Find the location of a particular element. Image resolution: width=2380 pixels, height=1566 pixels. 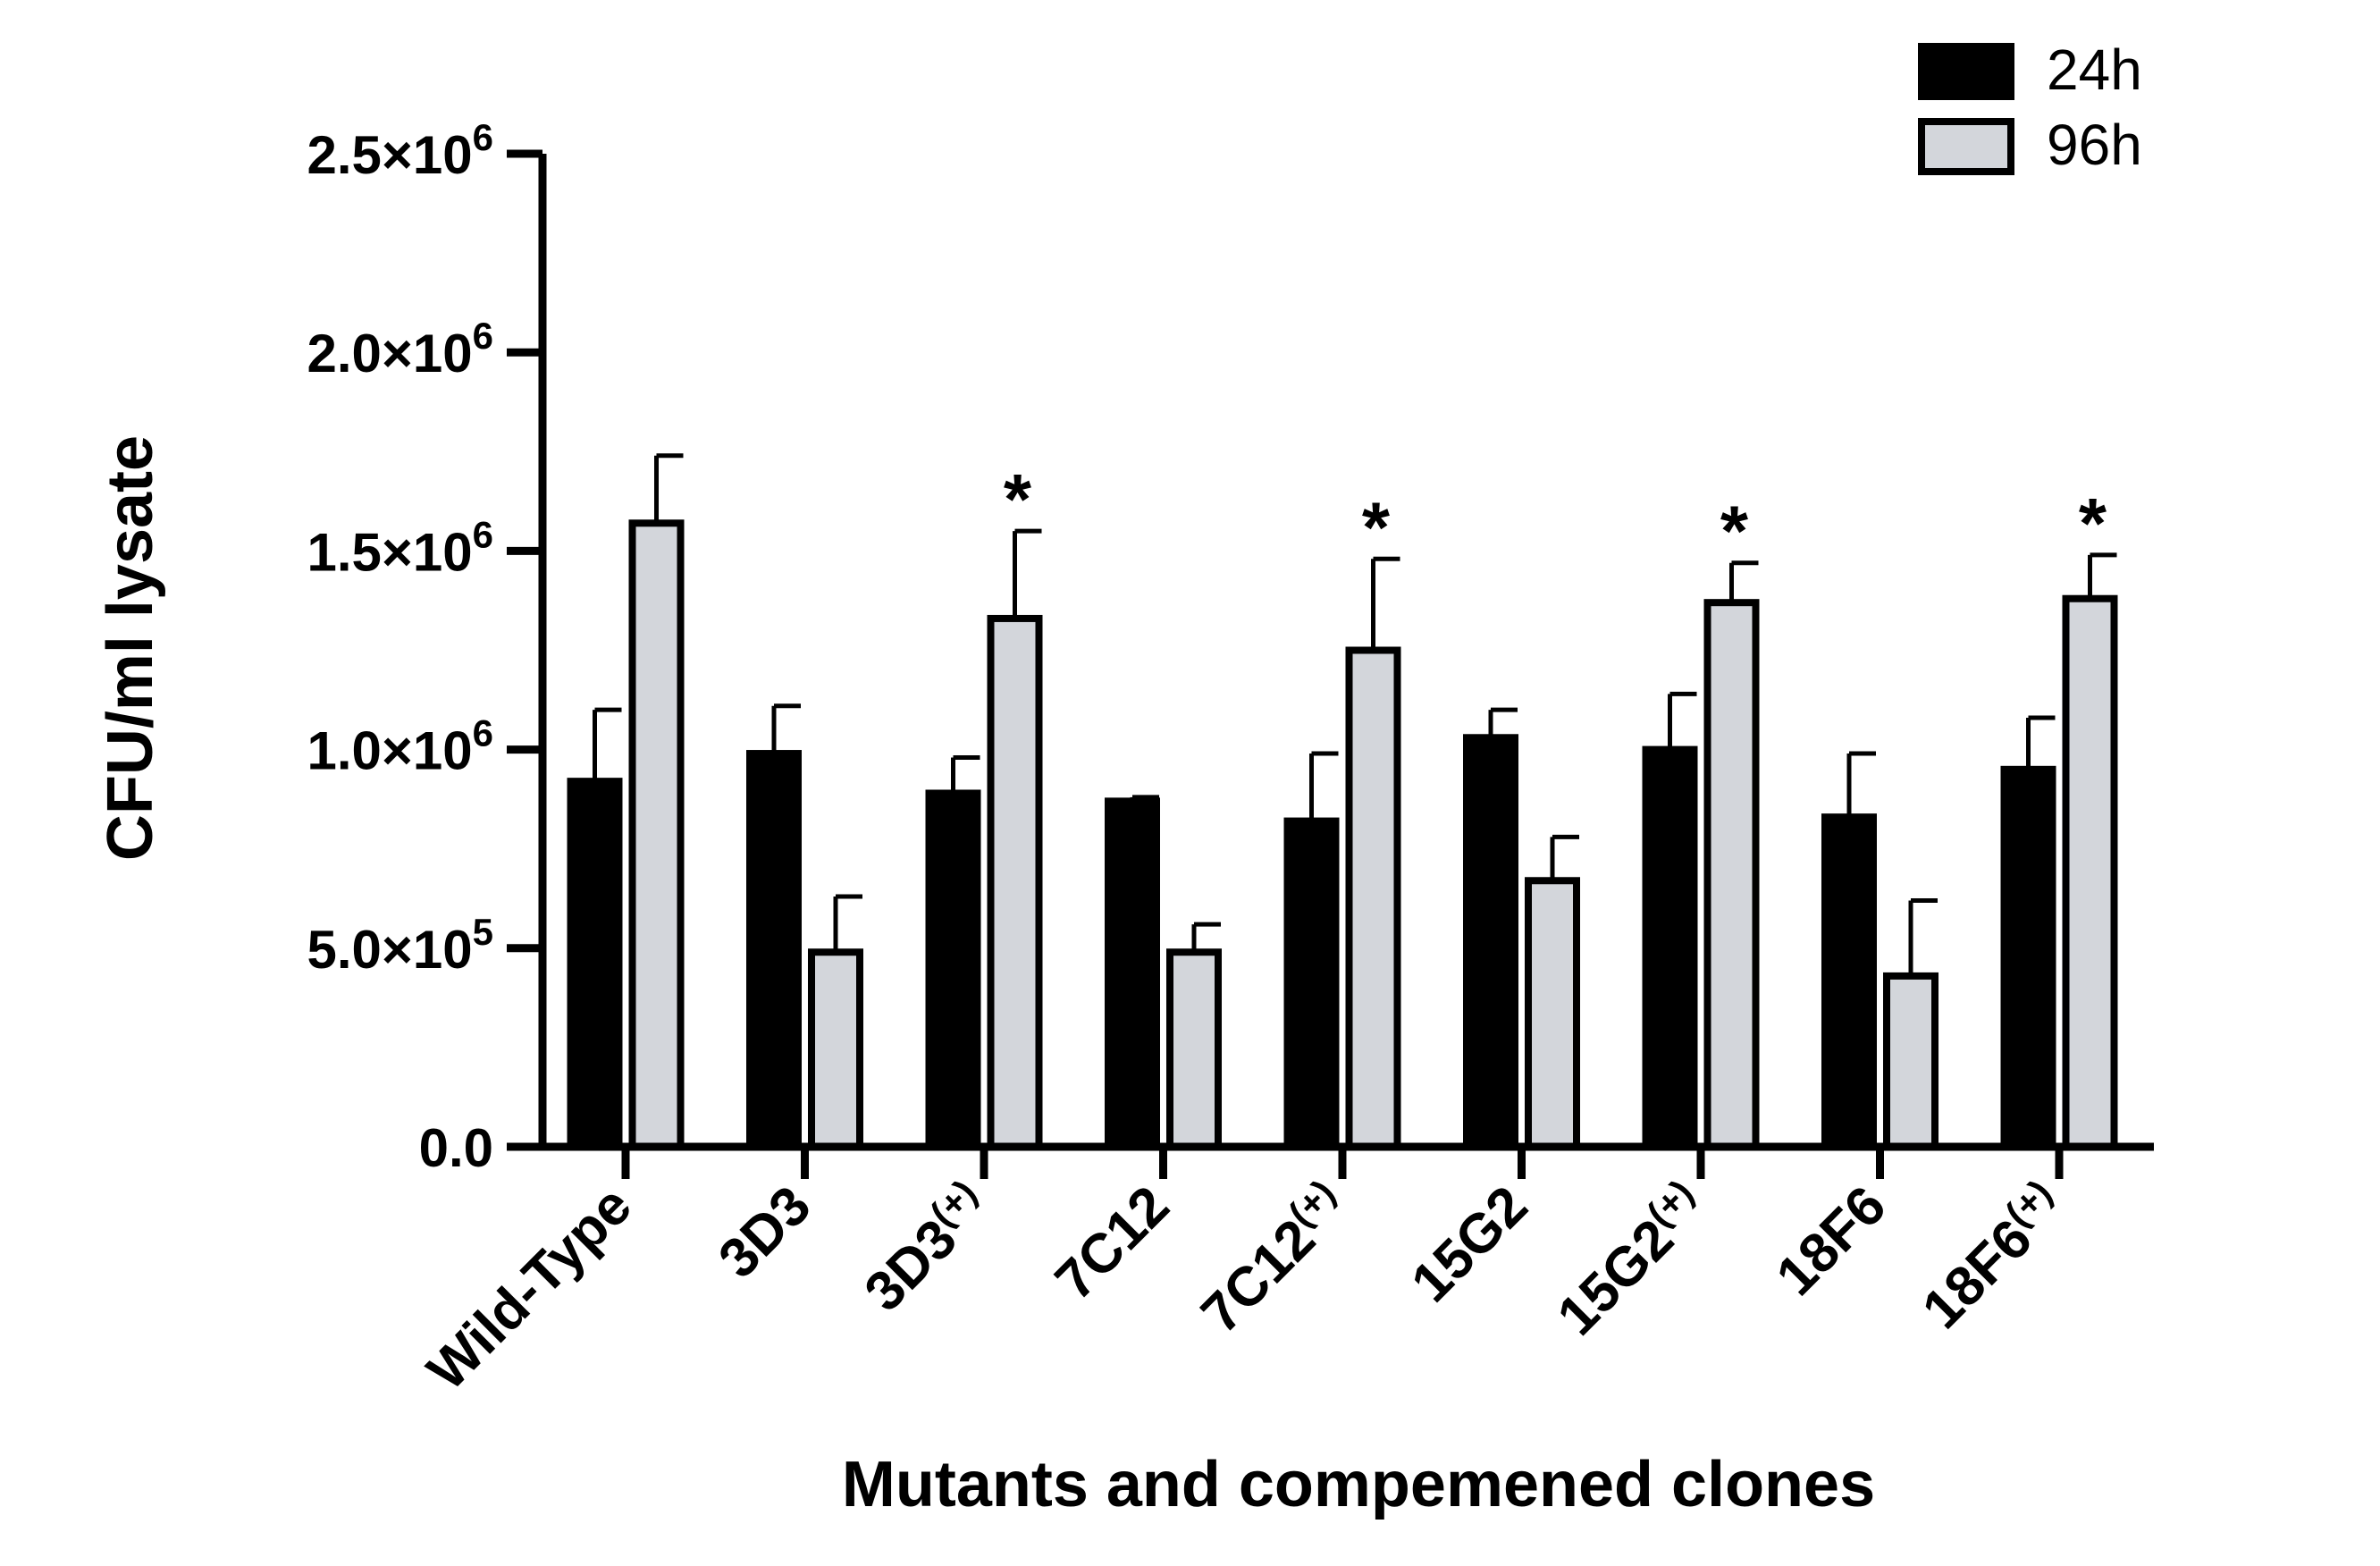

x-category-label: 15G2(+) is located at coordinates (1631, 1260).